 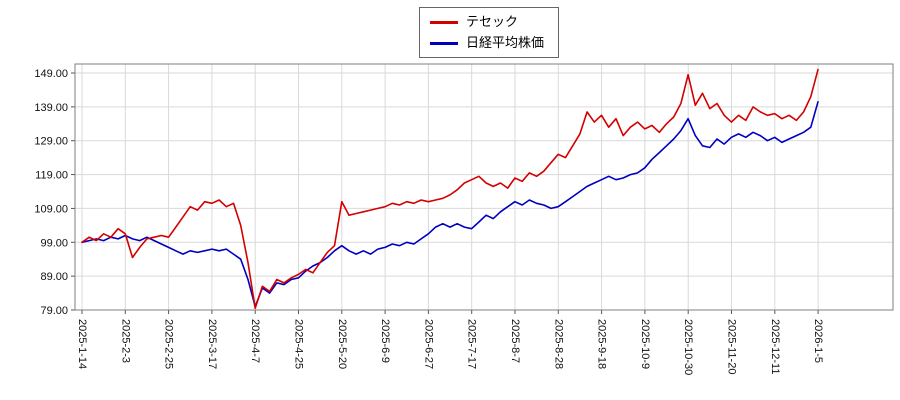 What do you see at coordinates (489, 32) in the screenshot?
I see `legend: テセック 日経平均株価` at bounding box center [489, 32].